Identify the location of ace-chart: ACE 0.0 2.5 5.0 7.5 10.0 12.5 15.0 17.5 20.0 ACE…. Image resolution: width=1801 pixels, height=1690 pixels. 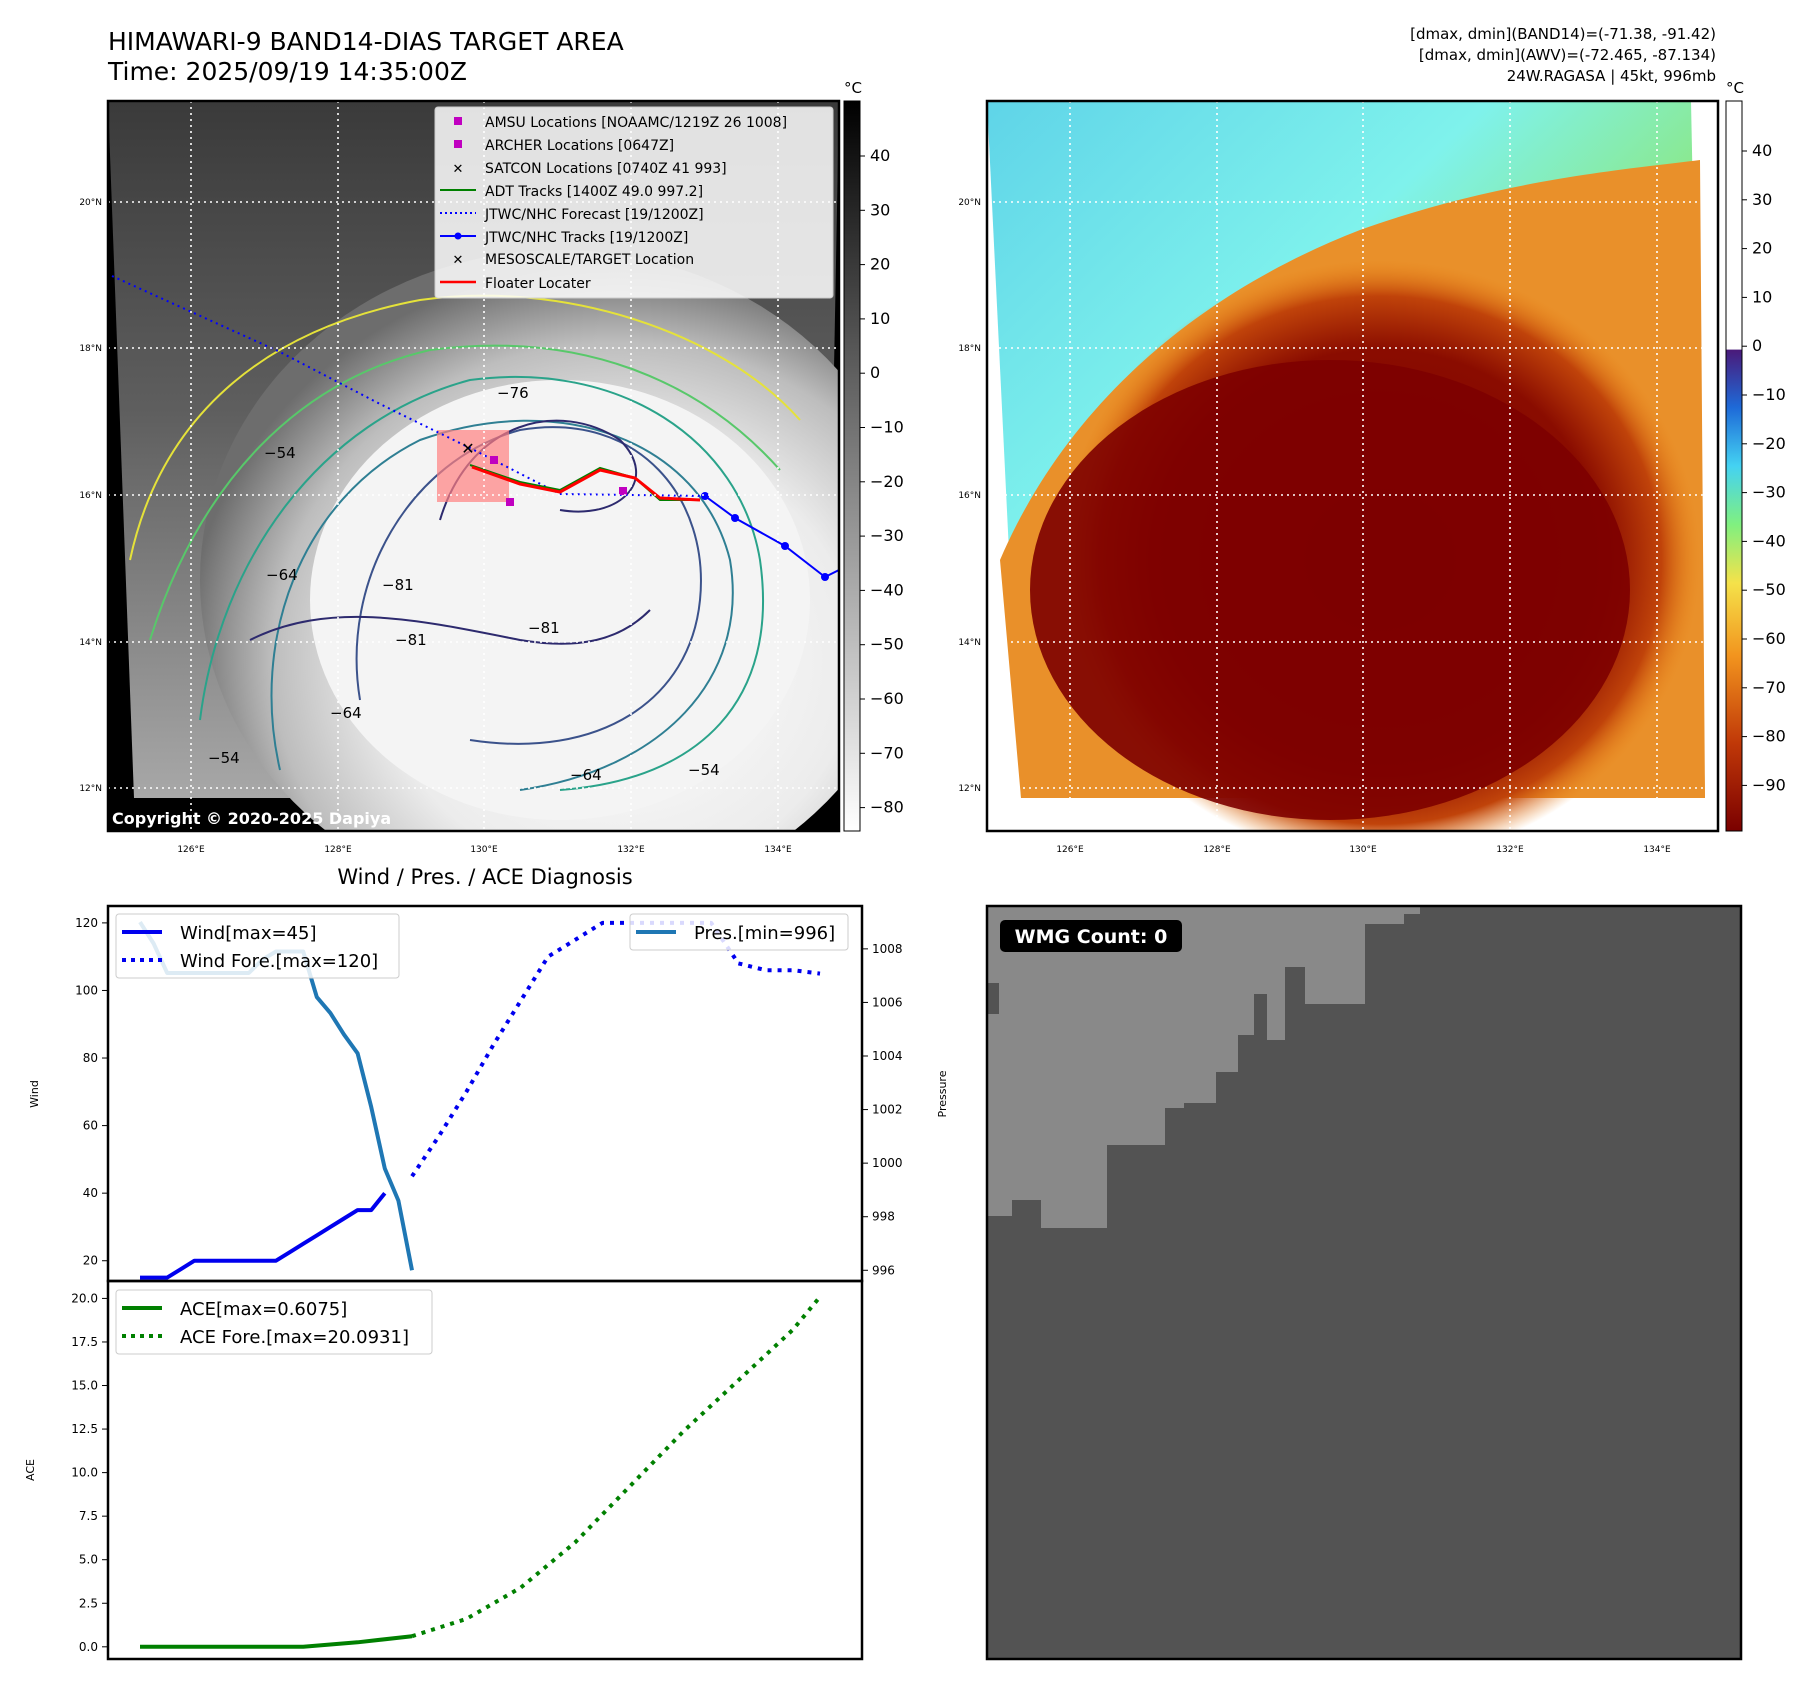
(444, 1470).